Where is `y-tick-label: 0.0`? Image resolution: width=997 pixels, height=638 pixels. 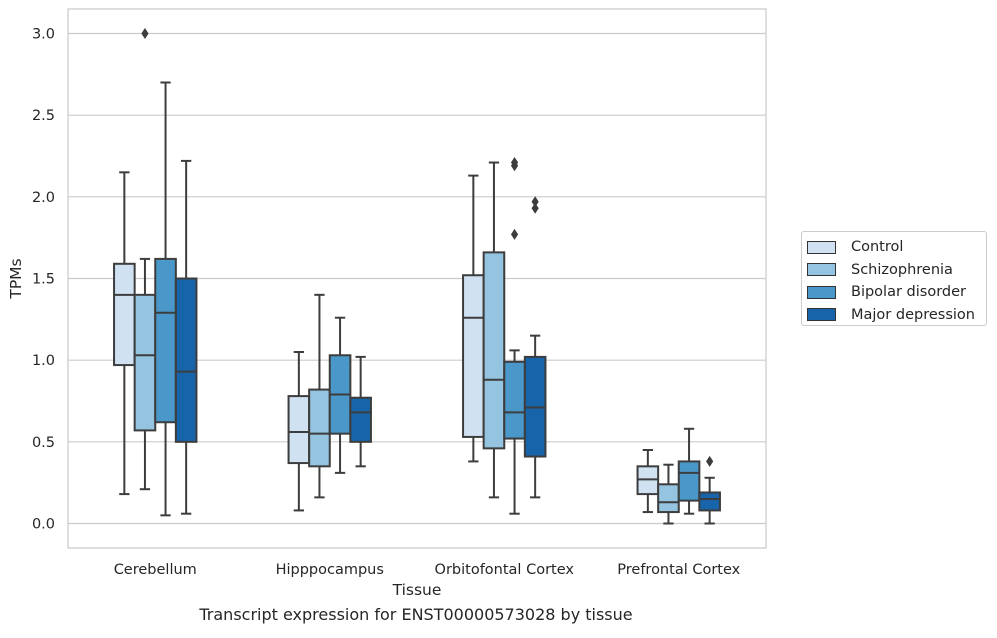
y-tick-label: 0.0 is located at coordinates (43, 525).